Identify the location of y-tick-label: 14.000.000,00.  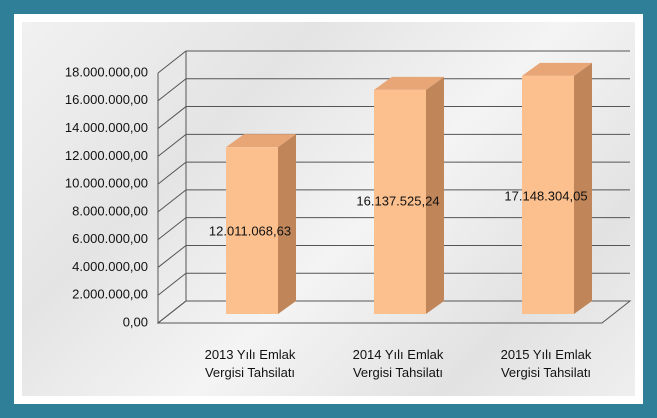
(106, 127).